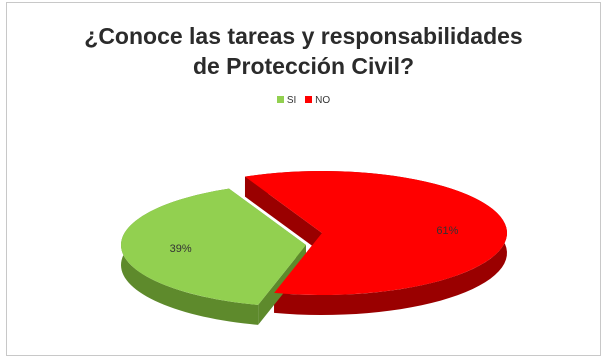 This screenshot has height=362, width=609. I want to click on legend-label-no: NO, so click(323, 100).